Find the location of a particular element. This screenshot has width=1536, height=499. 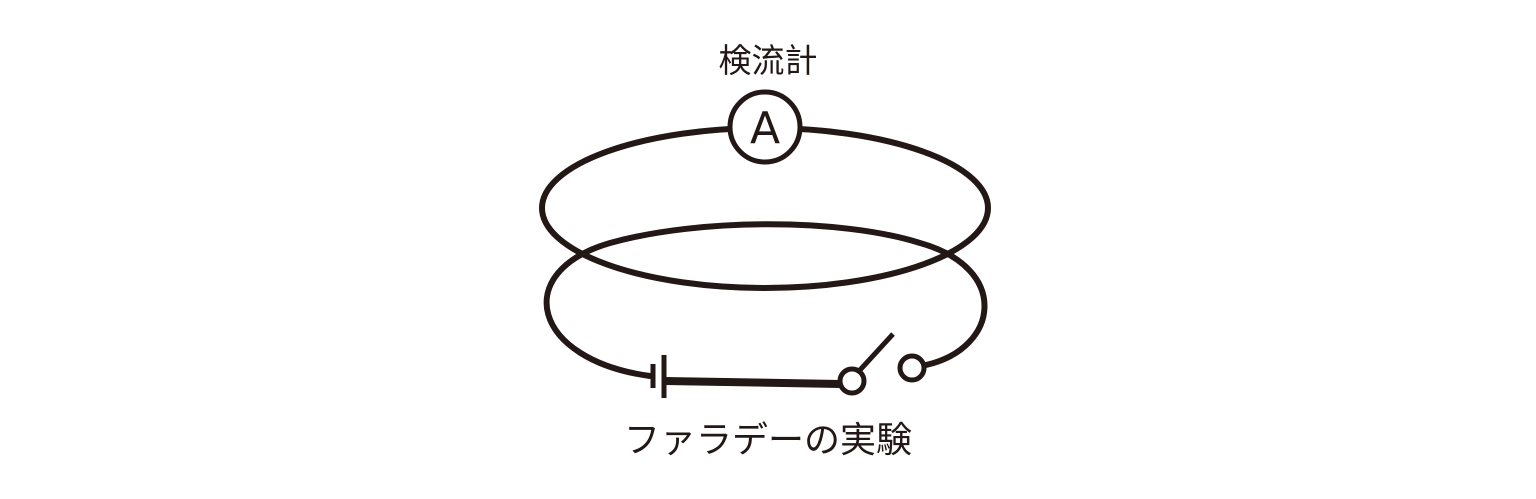

lower-coil is located at coordinates (765, 300).